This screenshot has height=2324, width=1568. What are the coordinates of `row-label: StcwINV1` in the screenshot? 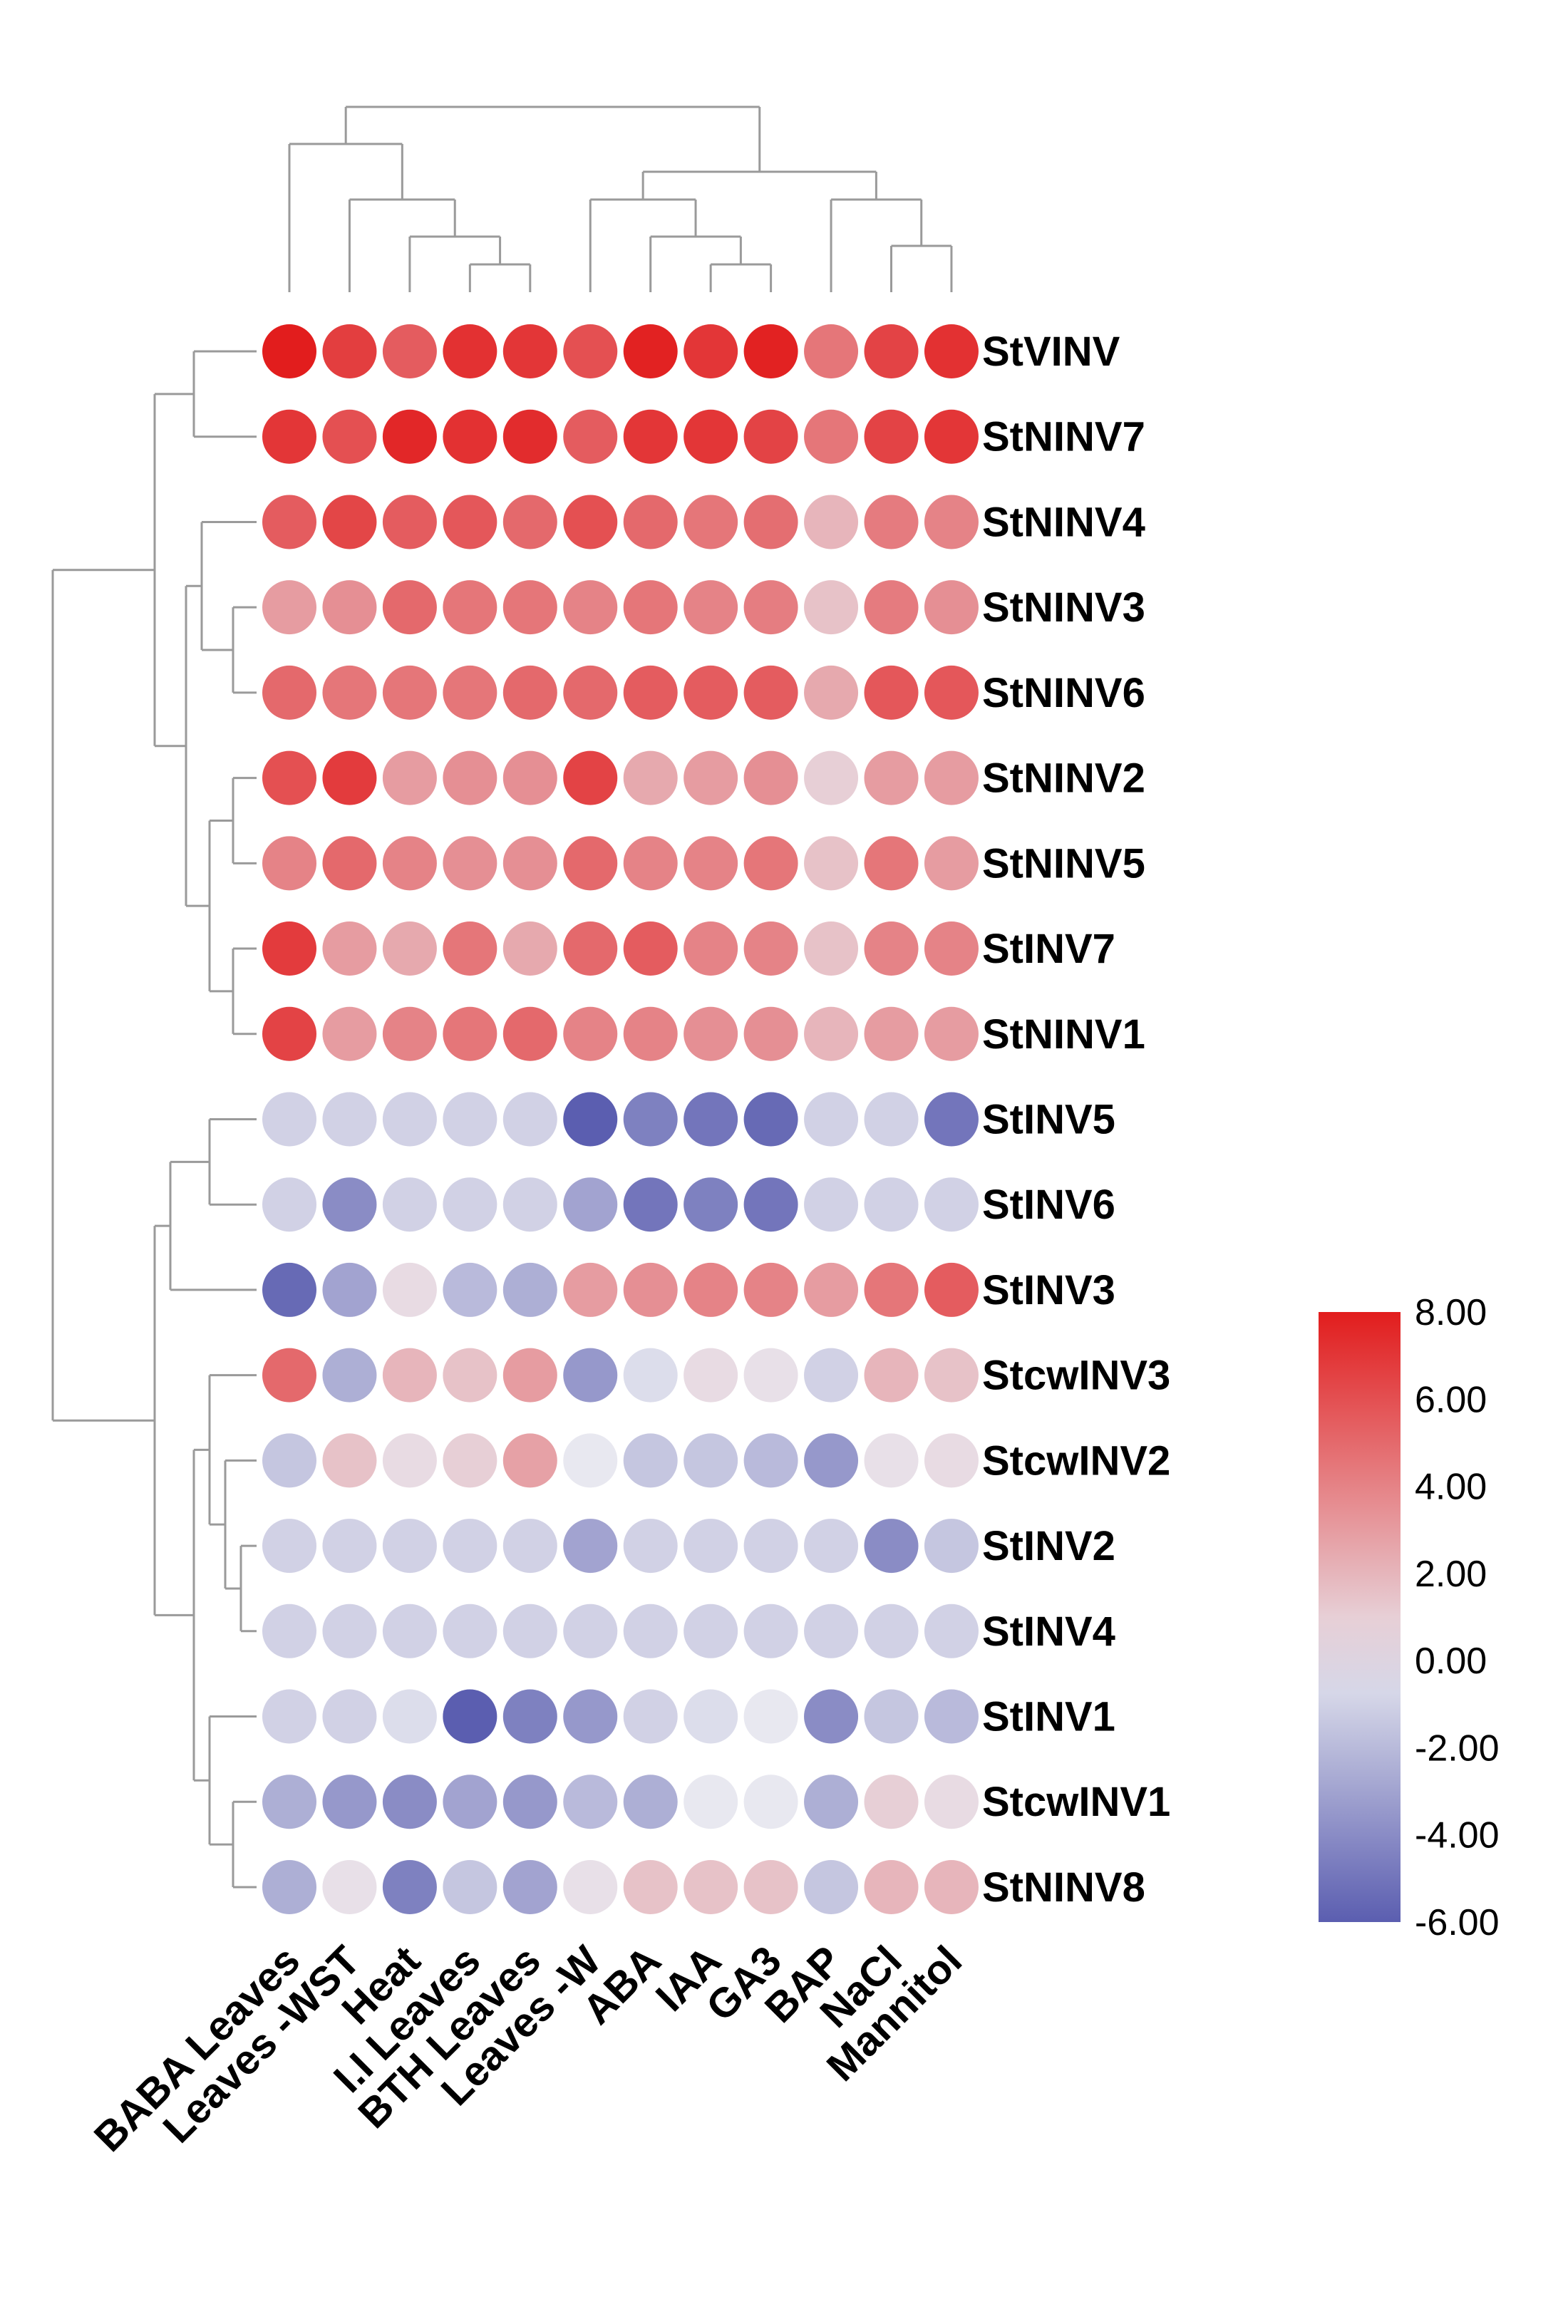 It's located at (1076, 1802).